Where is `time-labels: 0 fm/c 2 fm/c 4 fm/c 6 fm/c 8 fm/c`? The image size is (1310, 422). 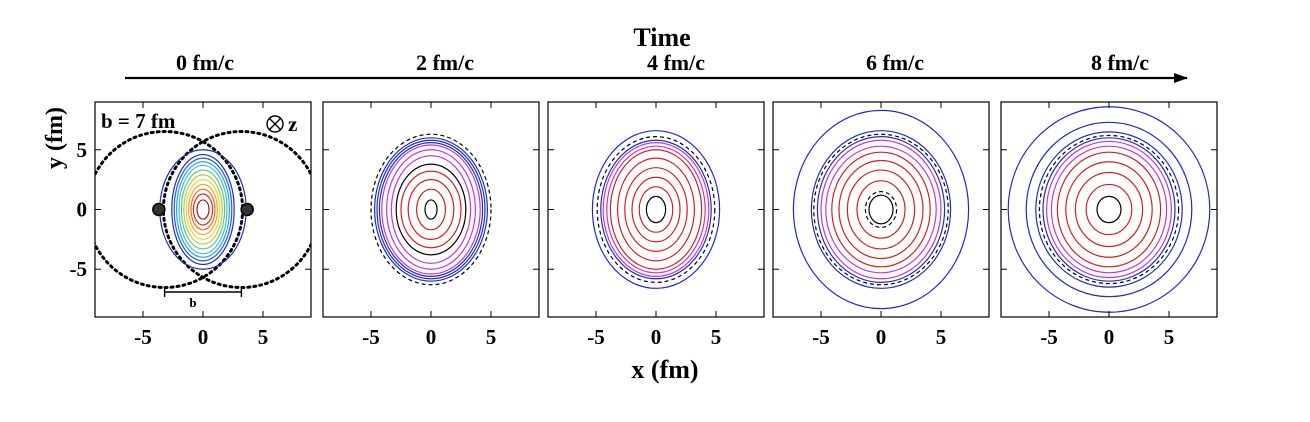
time-labels: 0 fm/c 2 fm/c 4 fm/c 6 fm/c 8 fm/c is located at coordinates (662, 62).